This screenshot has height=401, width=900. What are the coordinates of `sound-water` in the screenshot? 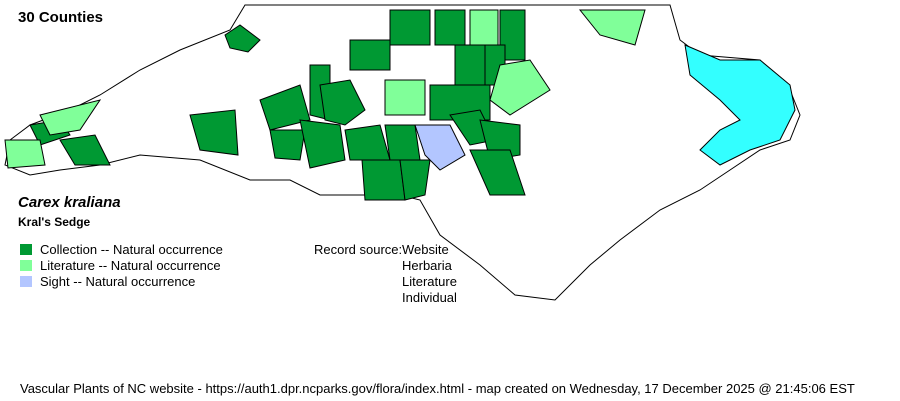 It's located at (740, 105).